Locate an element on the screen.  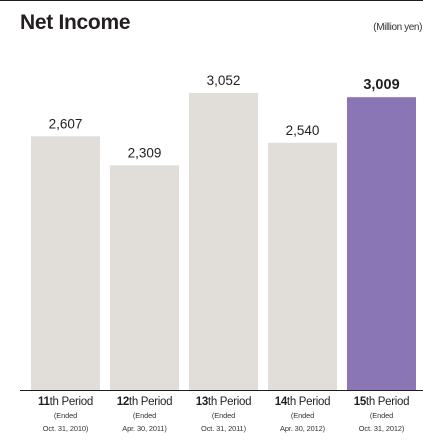
category-label: 13th Period is located at coordinates (223, 402).